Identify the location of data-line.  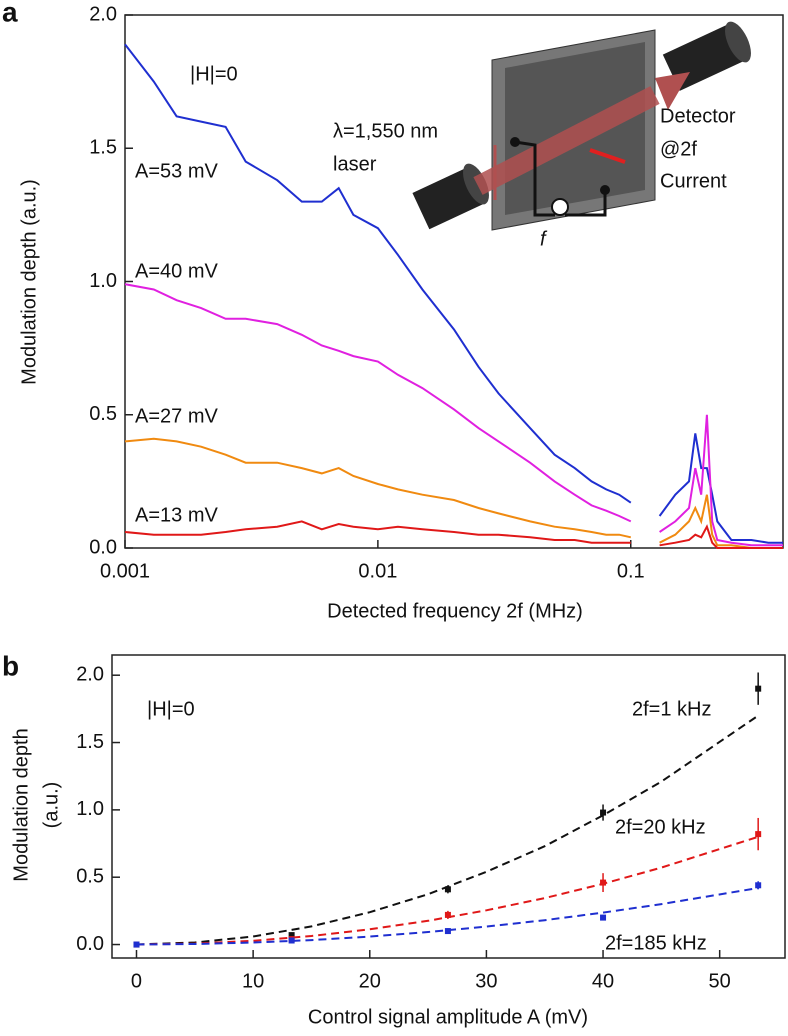
(453, 534).